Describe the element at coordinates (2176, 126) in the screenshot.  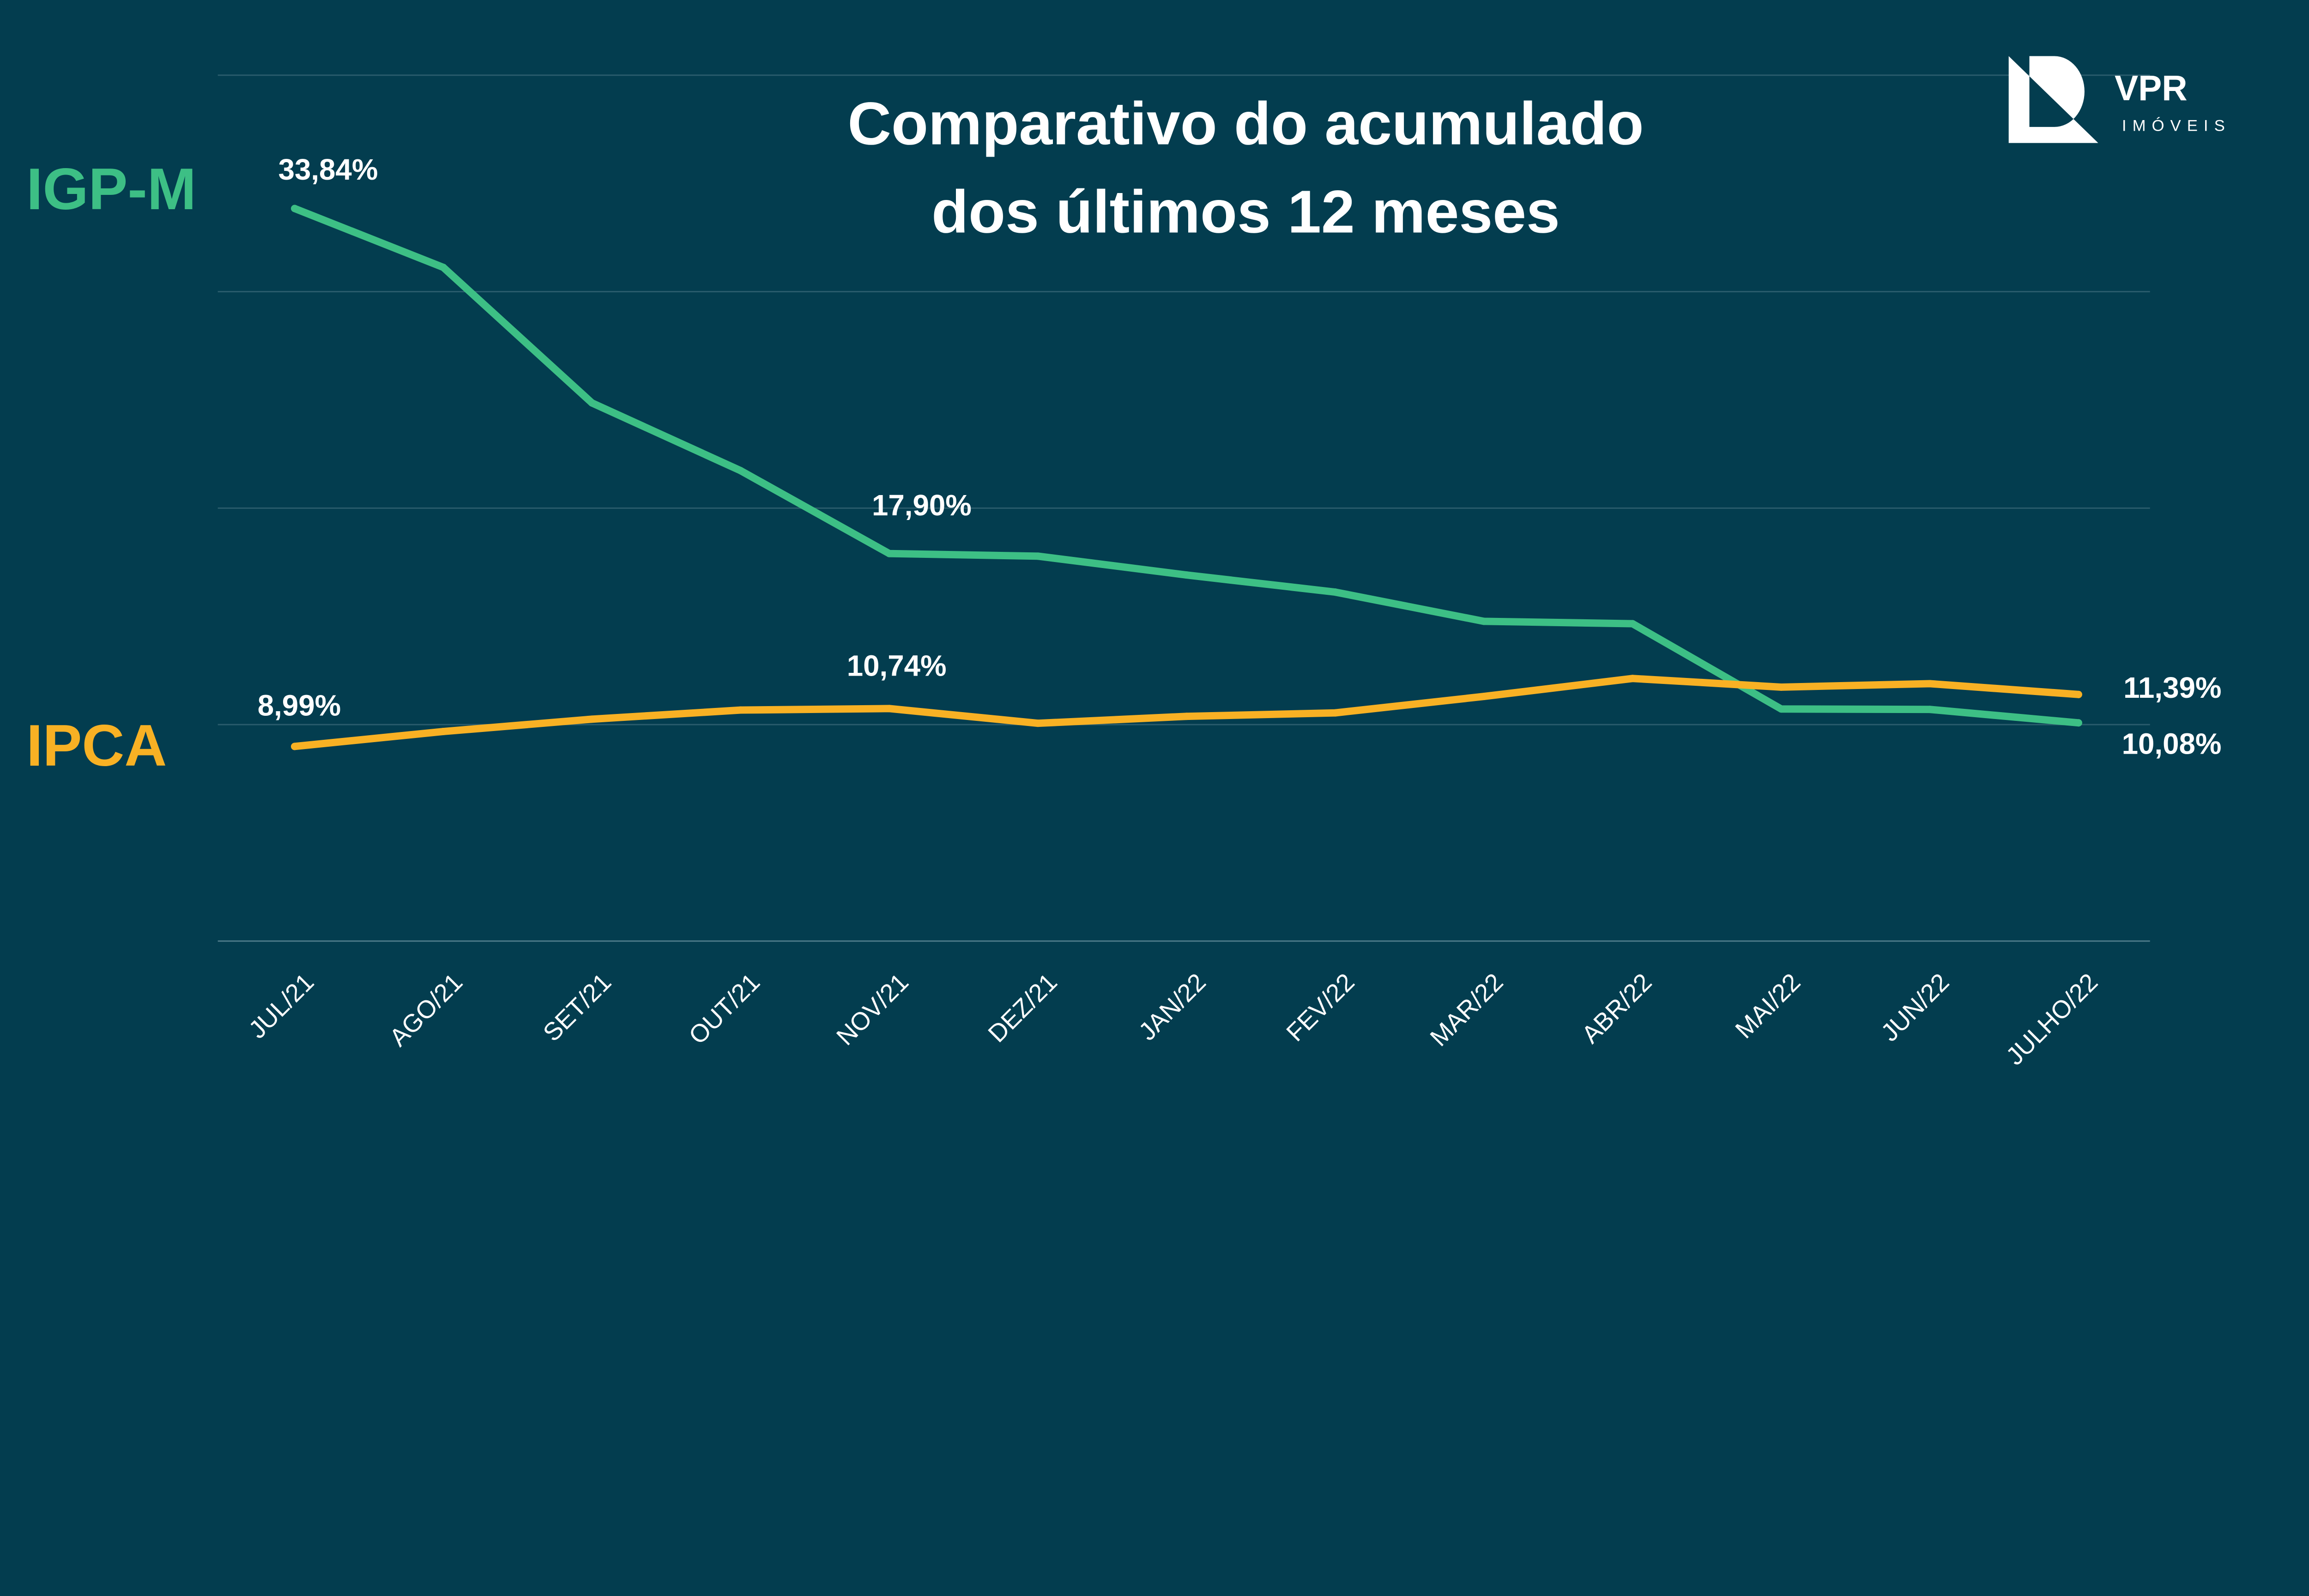
I see `logo-subtext: IMÓVEIS` at that location.